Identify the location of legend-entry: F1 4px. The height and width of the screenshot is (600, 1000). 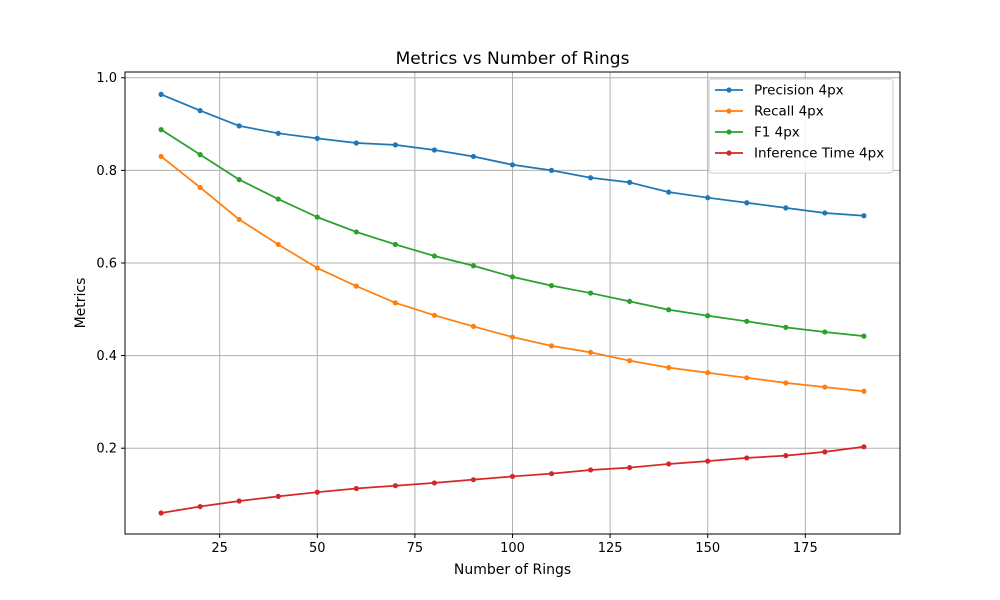
(757, 133).